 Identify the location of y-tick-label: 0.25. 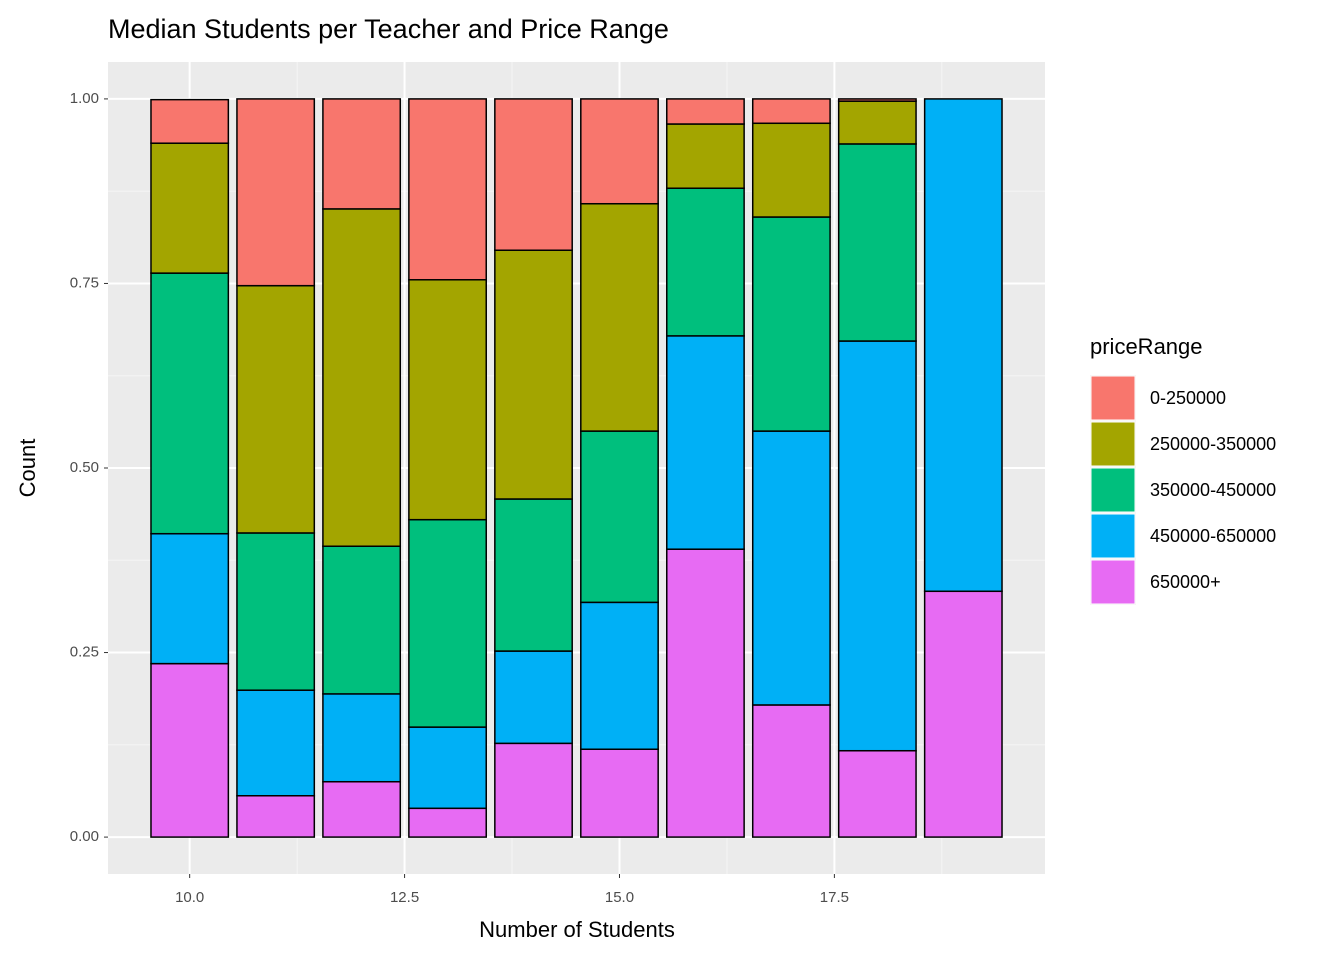
(84, 652).